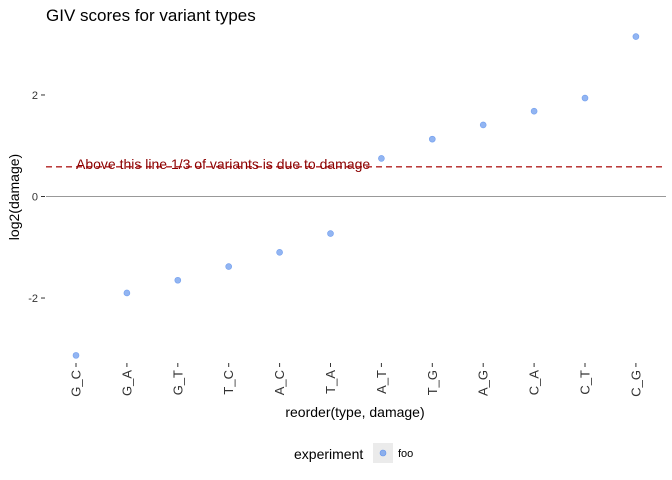  I want to click on legend: experiment foo, so click(353, 453).